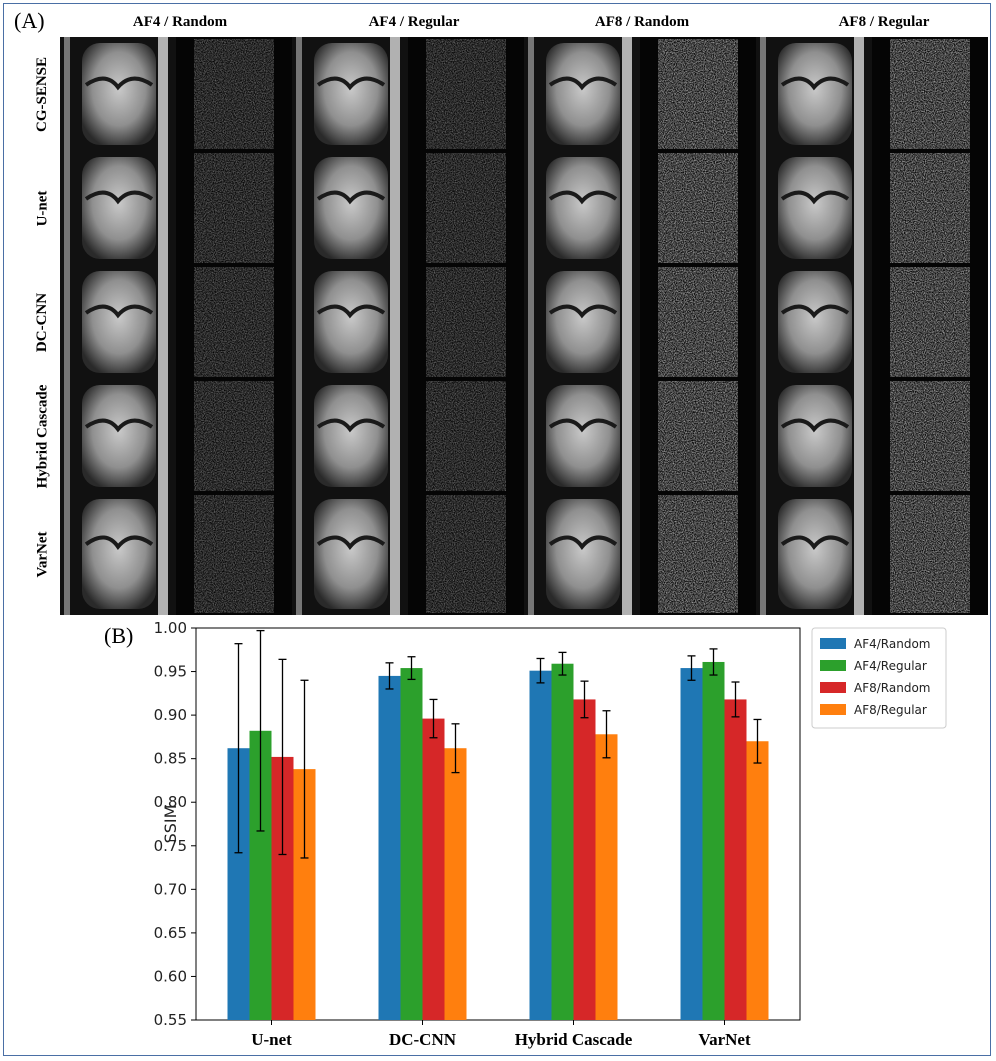 Image resolution: width=996 pixels, height=1061 pixels. Describe the element at coordinates (170, 976) in the screenshot. I see `y-tick-label: 0.60` at that location.